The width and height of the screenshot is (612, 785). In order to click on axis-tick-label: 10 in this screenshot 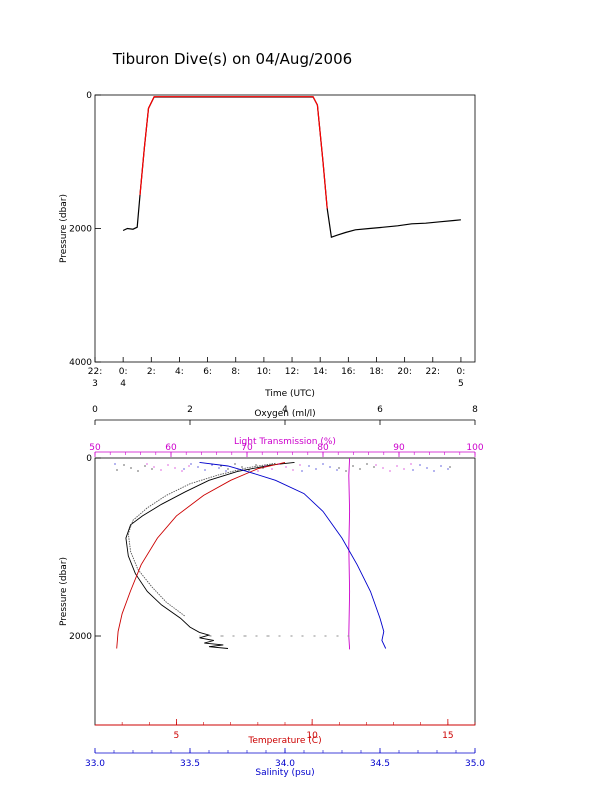, I will do `click(312, 736)`.